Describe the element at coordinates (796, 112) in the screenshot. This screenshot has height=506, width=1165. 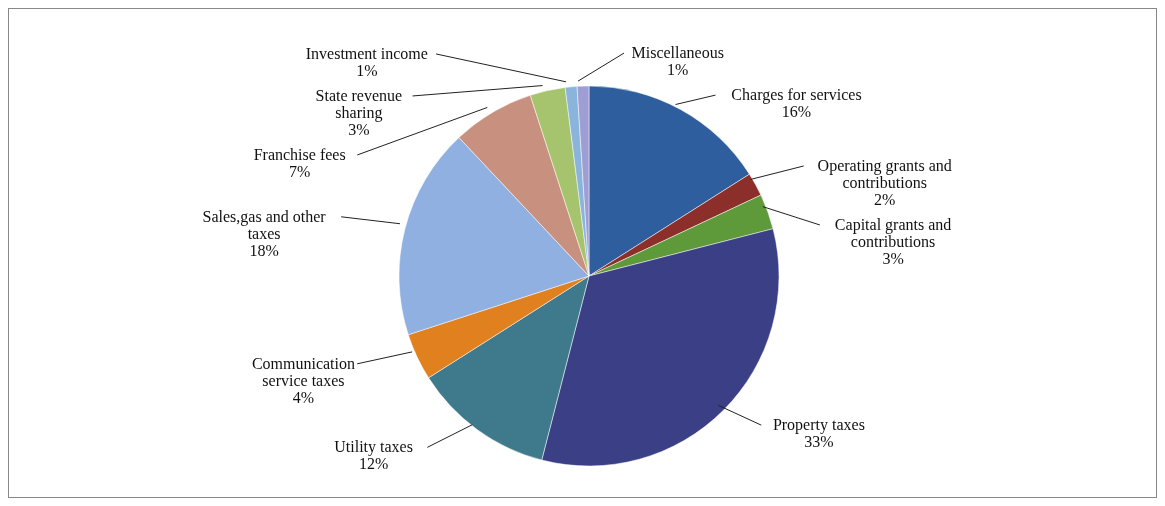
I see `data-label: 16%` at that location.